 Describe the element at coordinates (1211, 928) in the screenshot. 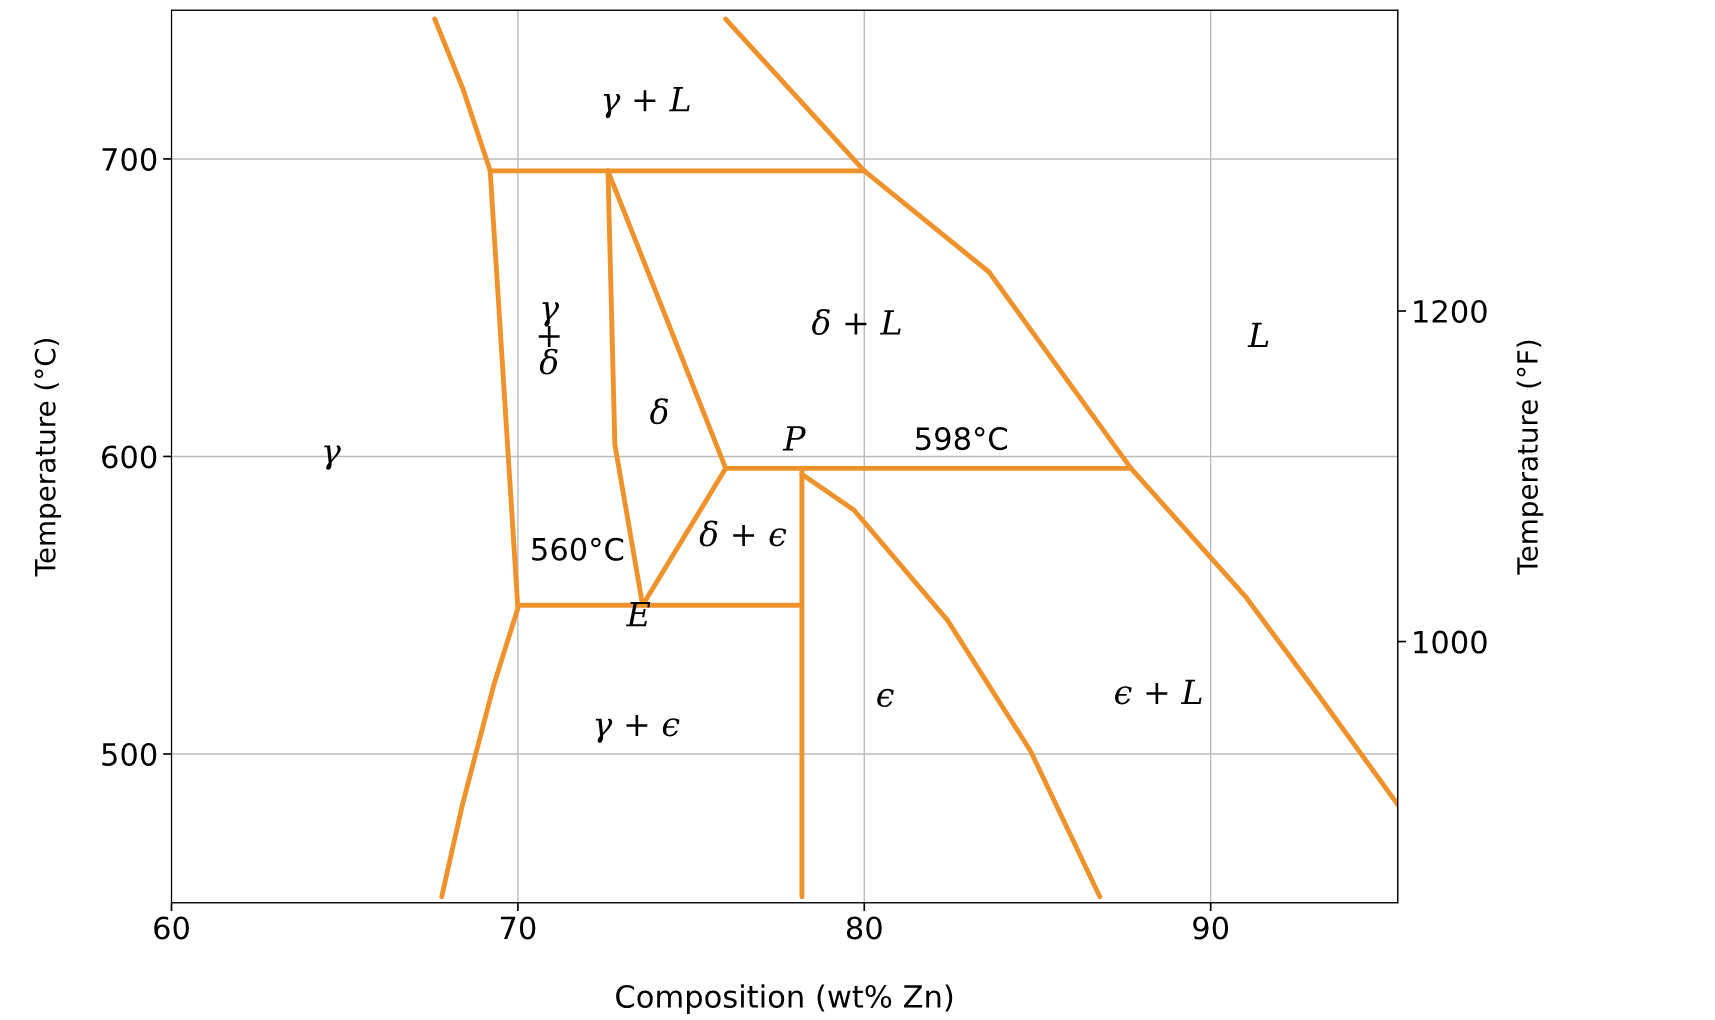

I see `x-tick-label: 90` at that location.